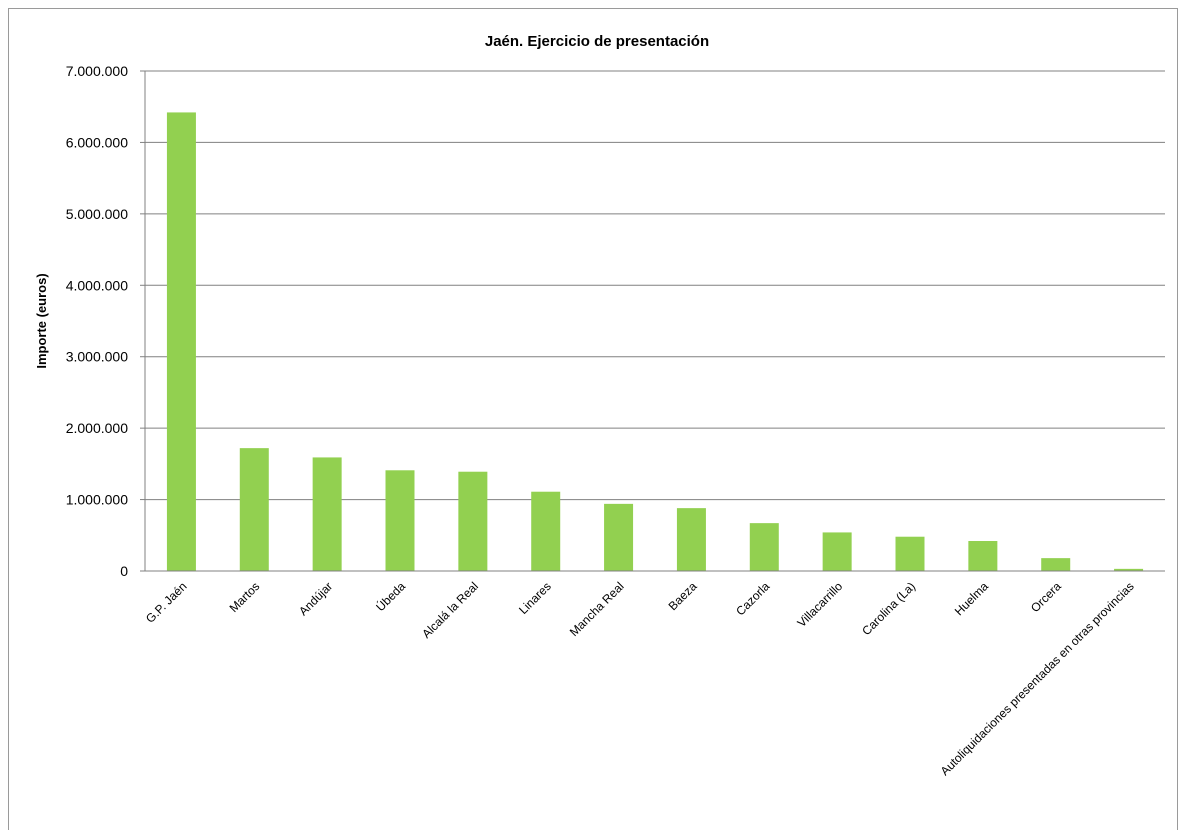 This screenshot has width=1180, height=832. Describe the element at coordinates (535, 598) in the screenshot. I see `x-tick-label: Linares` at that location.